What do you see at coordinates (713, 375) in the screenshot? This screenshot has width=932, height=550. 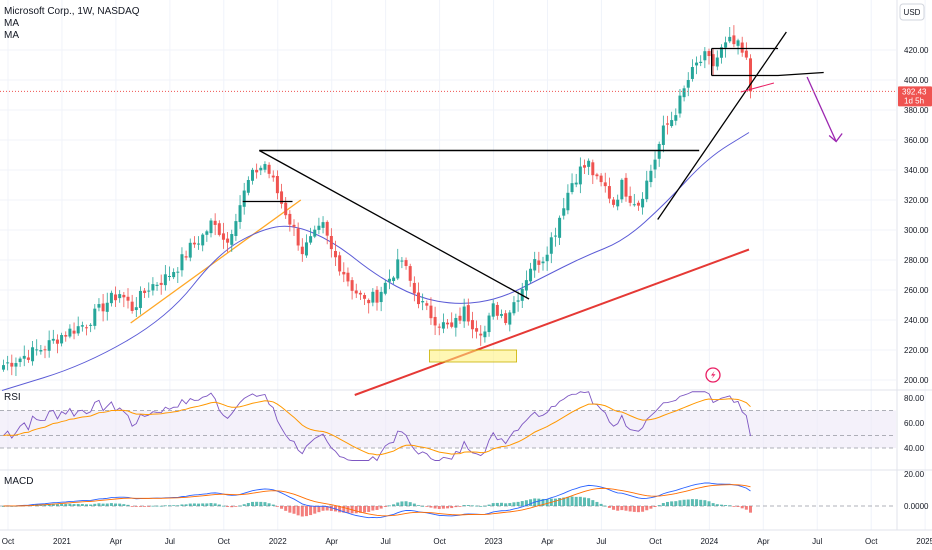 I see `lightning-icon` at bounding box center [713, 375].